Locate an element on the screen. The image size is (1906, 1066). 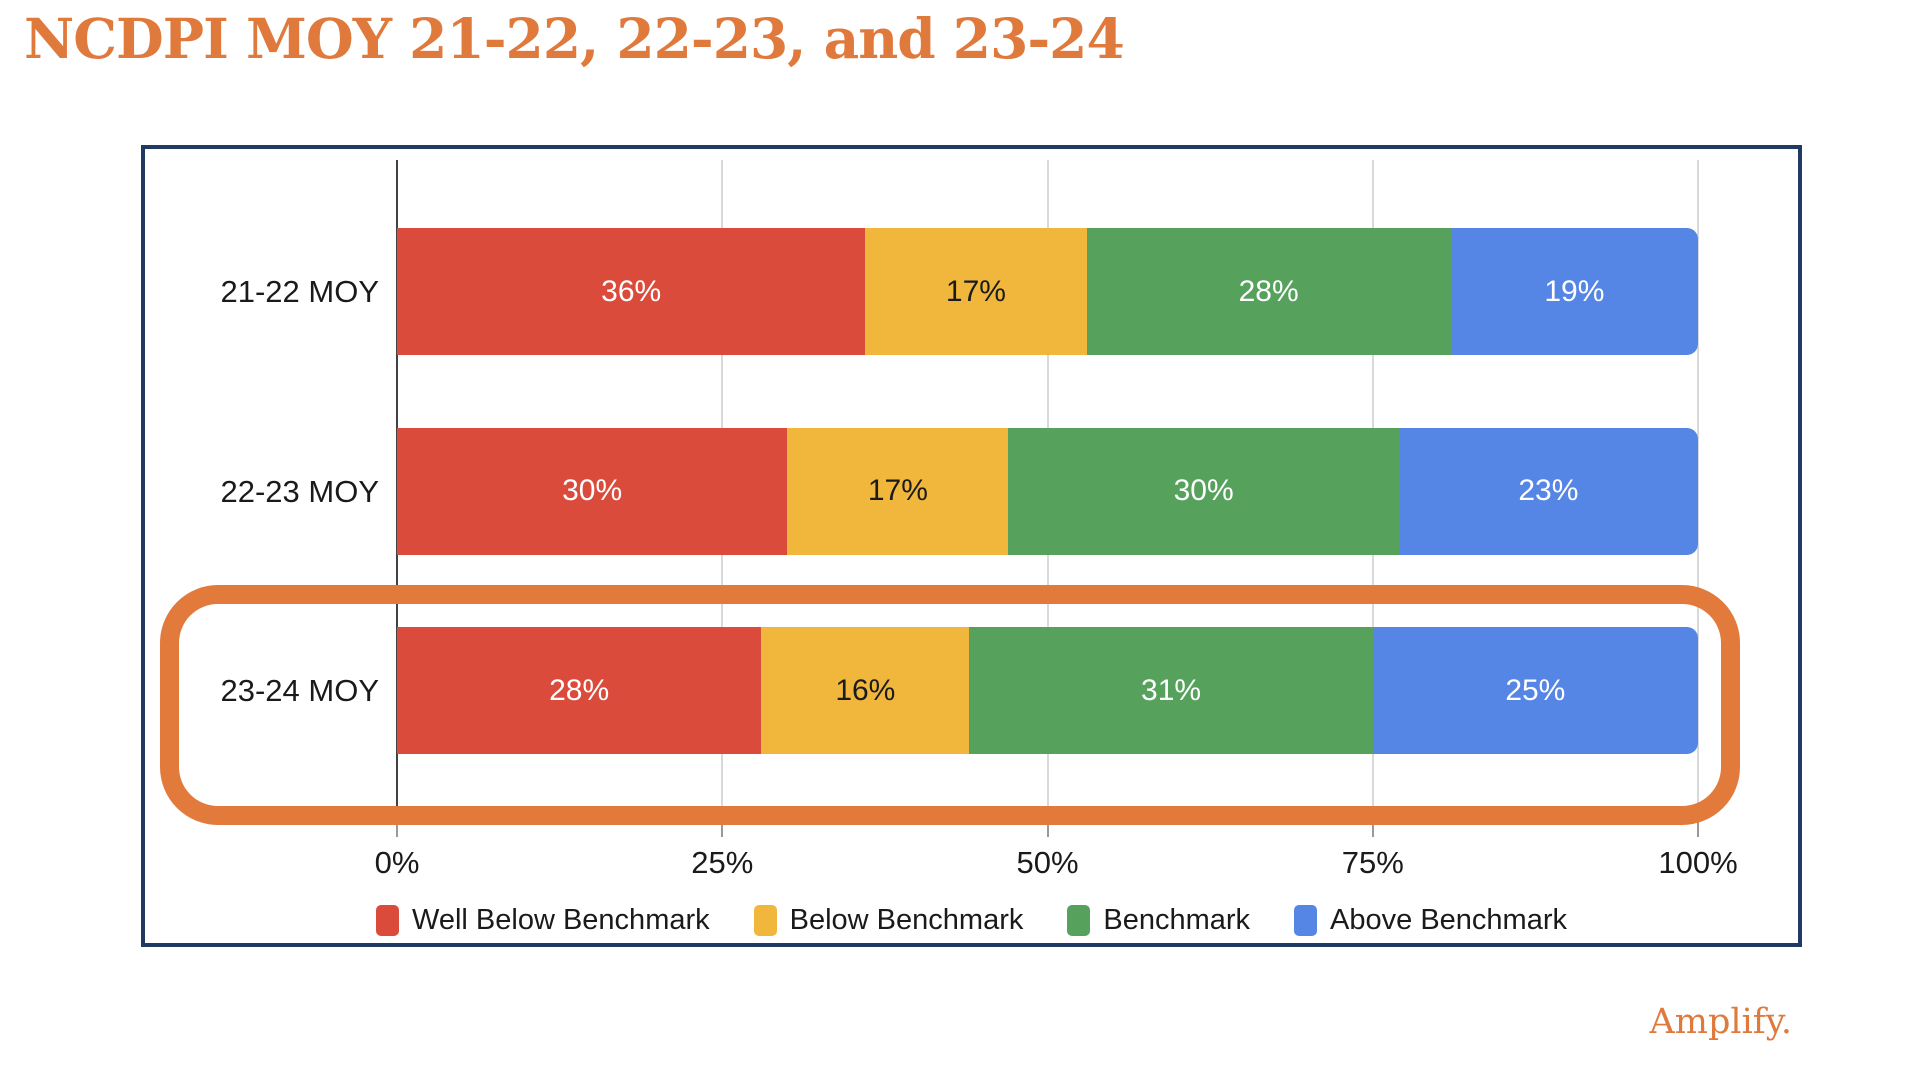
legend-item: Below Benchmark is located at coordinates (888, 920).